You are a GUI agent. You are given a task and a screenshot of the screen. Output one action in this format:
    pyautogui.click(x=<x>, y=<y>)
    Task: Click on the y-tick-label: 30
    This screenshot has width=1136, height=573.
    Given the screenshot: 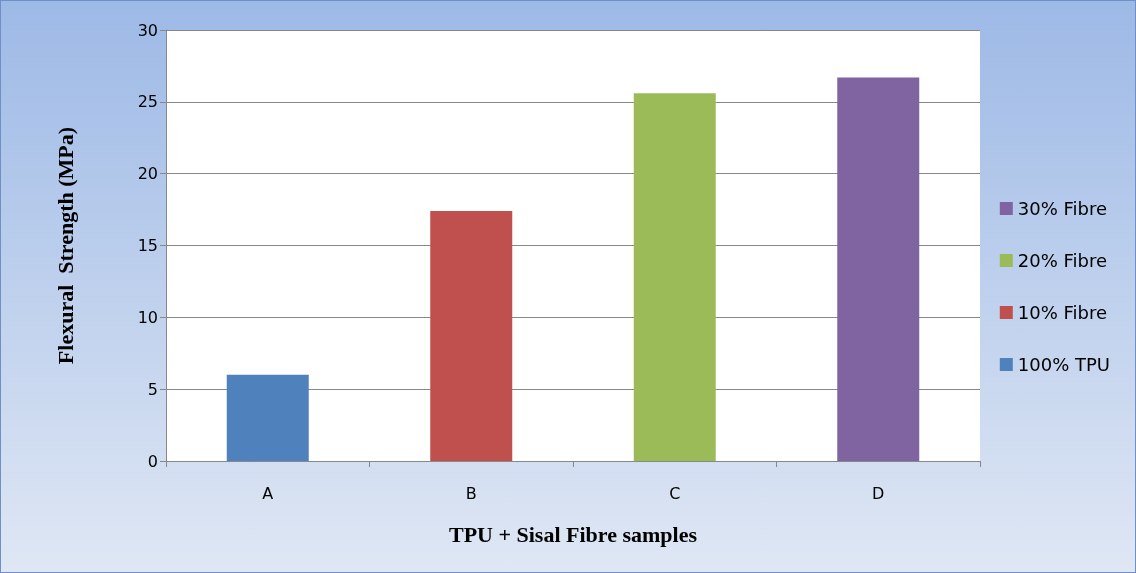 What is the action you would take?
    pyautogui.click(x=147, y=30)
    